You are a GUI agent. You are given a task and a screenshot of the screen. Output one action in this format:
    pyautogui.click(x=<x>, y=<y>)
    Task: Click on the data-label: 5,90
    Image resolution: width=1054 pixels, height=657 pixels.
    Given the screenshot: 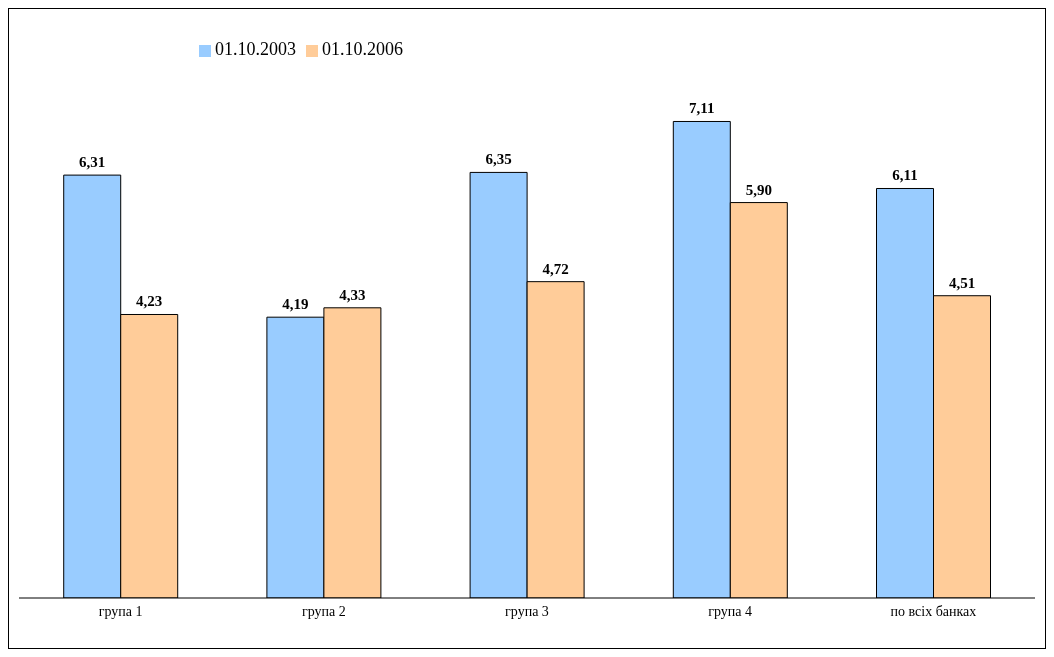 What is the action you would take?
    pyautogui.click(x=758, y=189)
    